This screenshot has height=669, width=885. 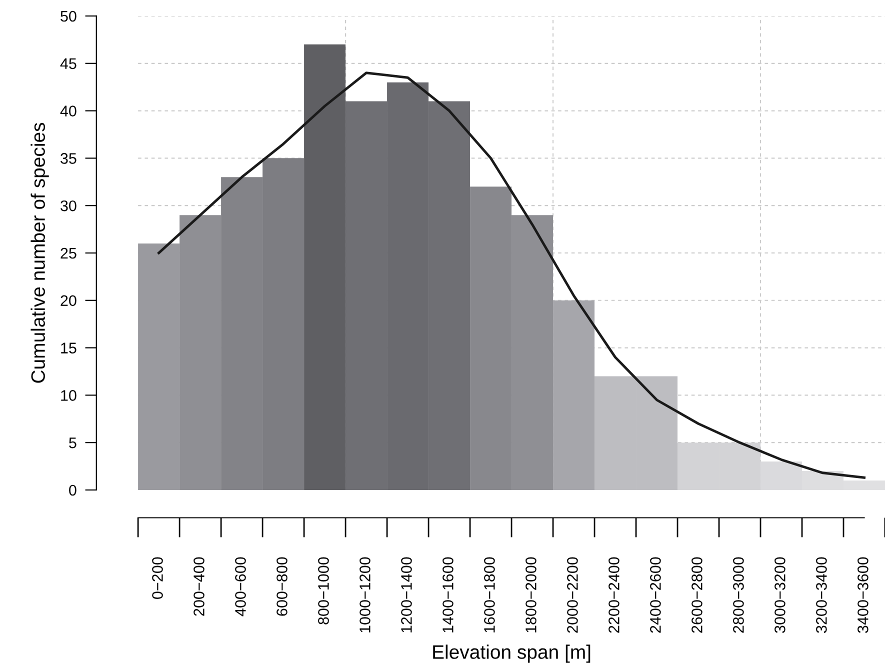 I want to click on x-tick-label: 2800−3000, so click(x=738, y=595).